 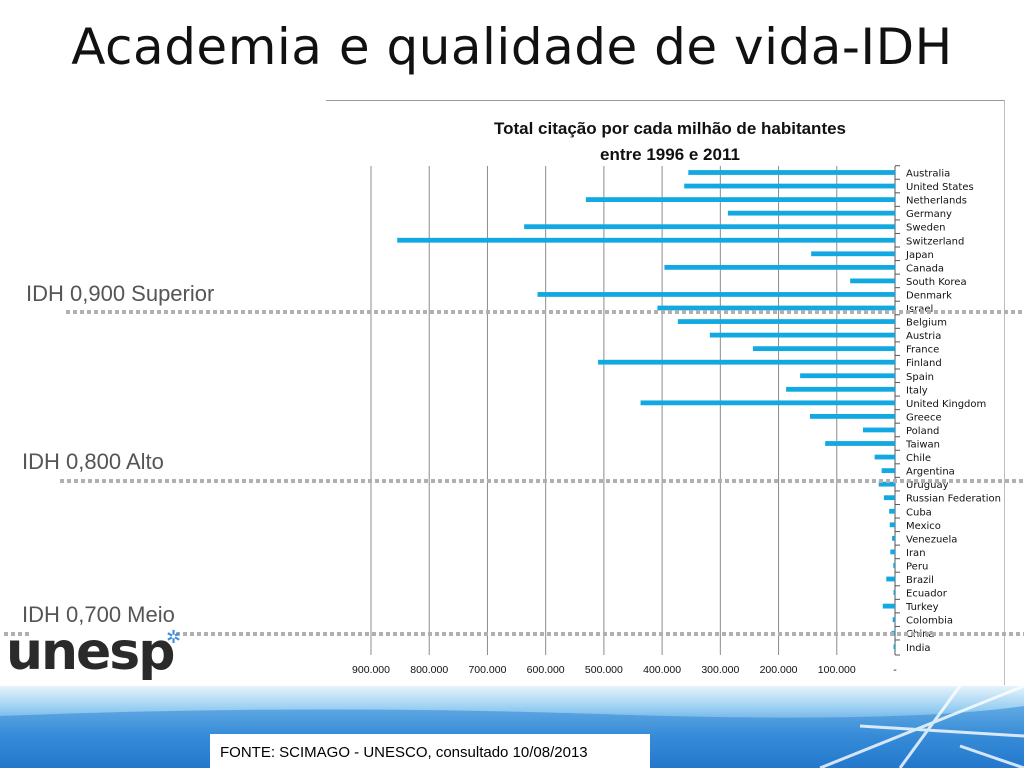 I want to click on category-label: Turkey, so click(x=922, y=607).